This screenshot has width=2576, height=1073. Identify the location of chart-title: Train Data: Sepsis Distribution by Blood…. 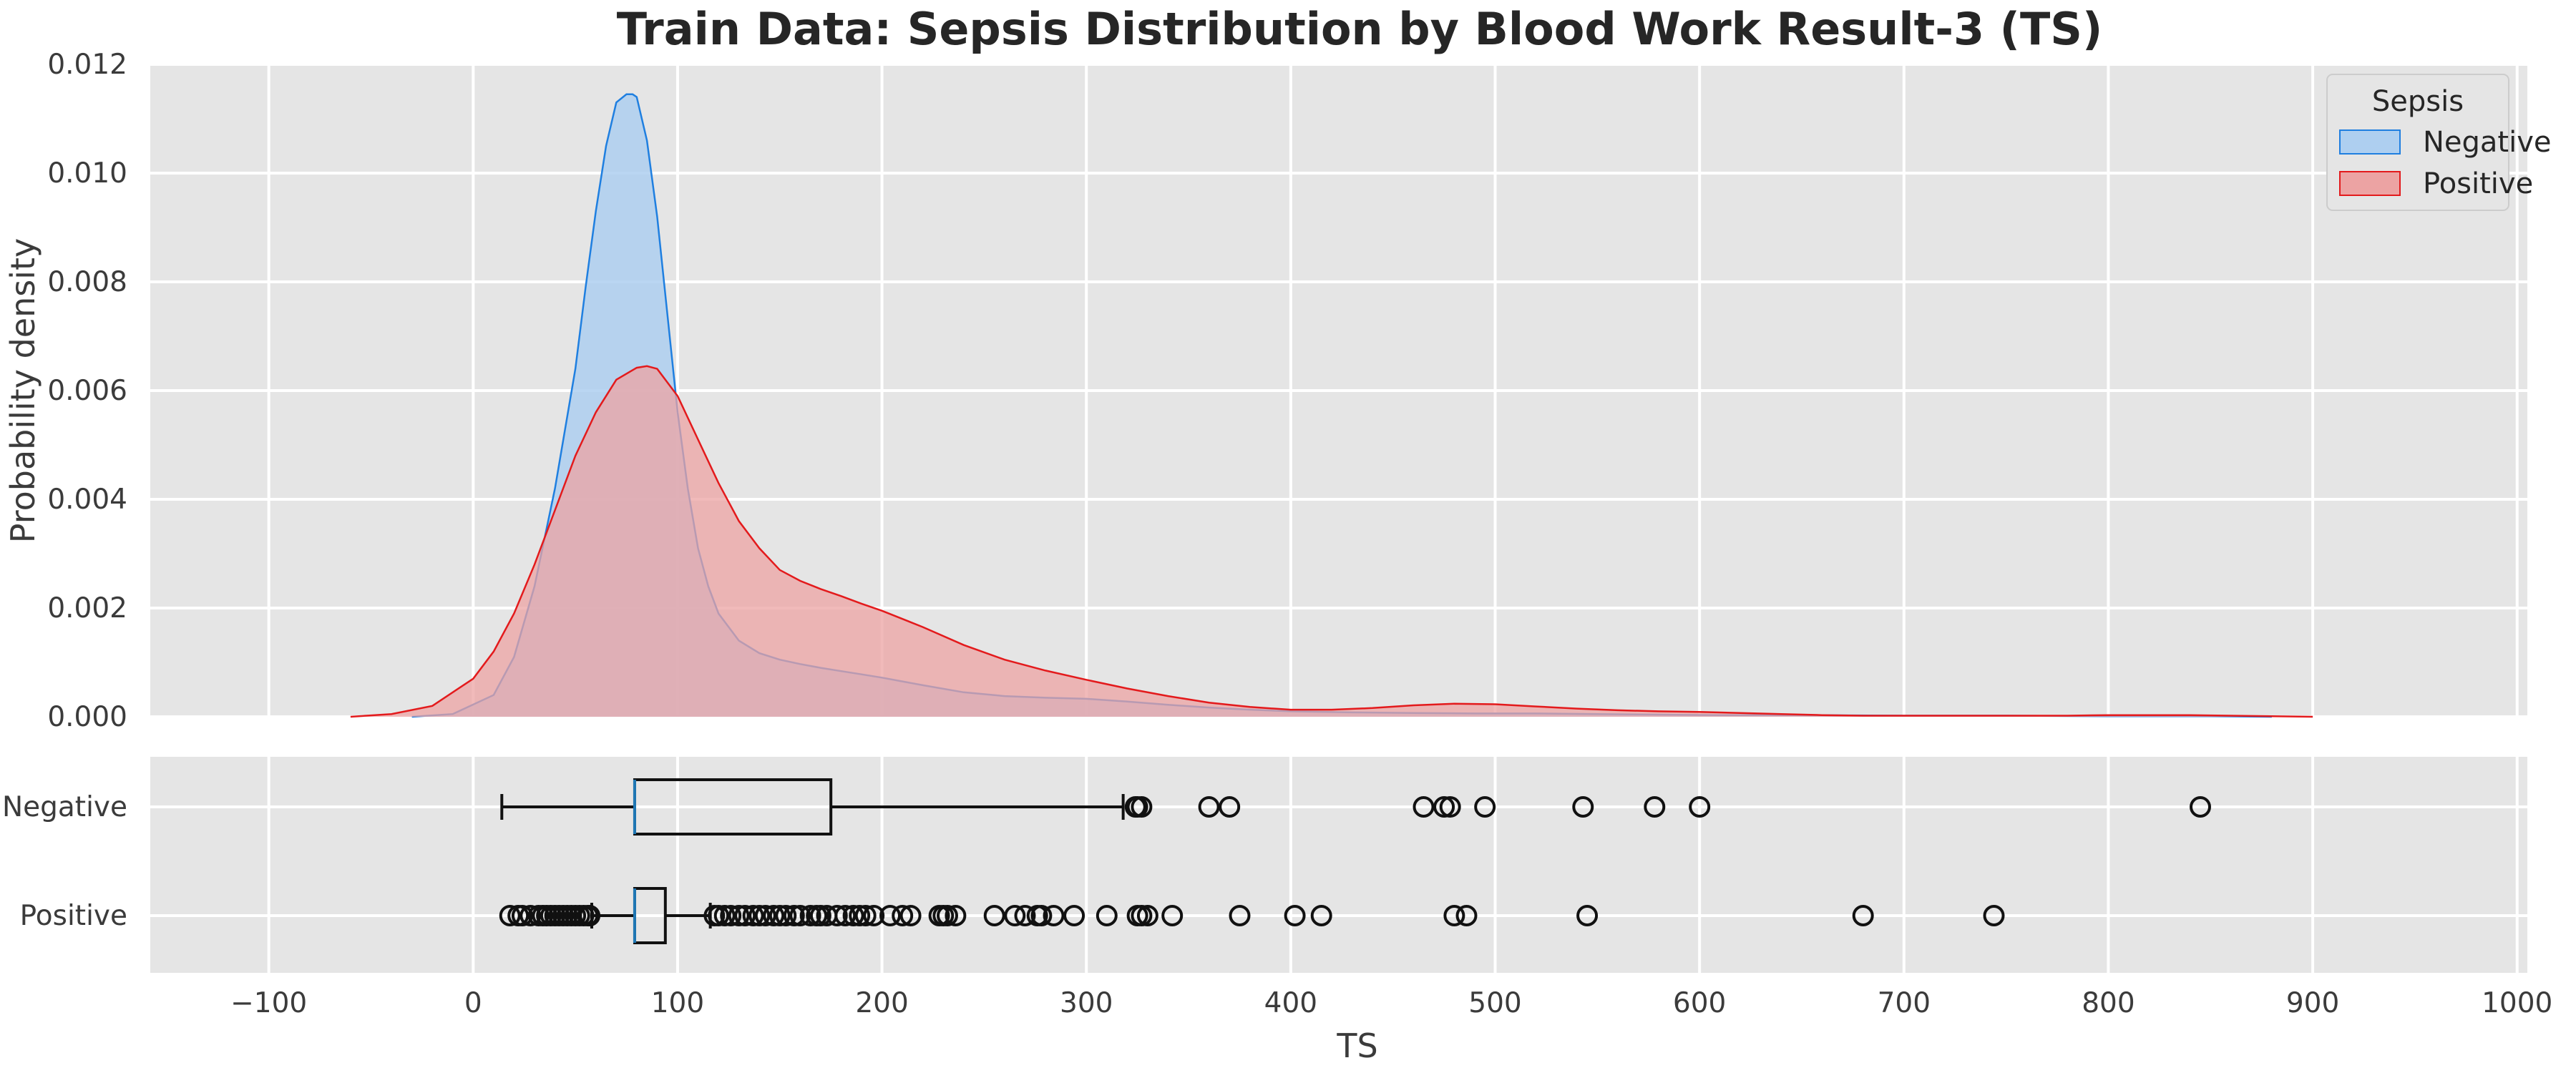
(1360, 29).